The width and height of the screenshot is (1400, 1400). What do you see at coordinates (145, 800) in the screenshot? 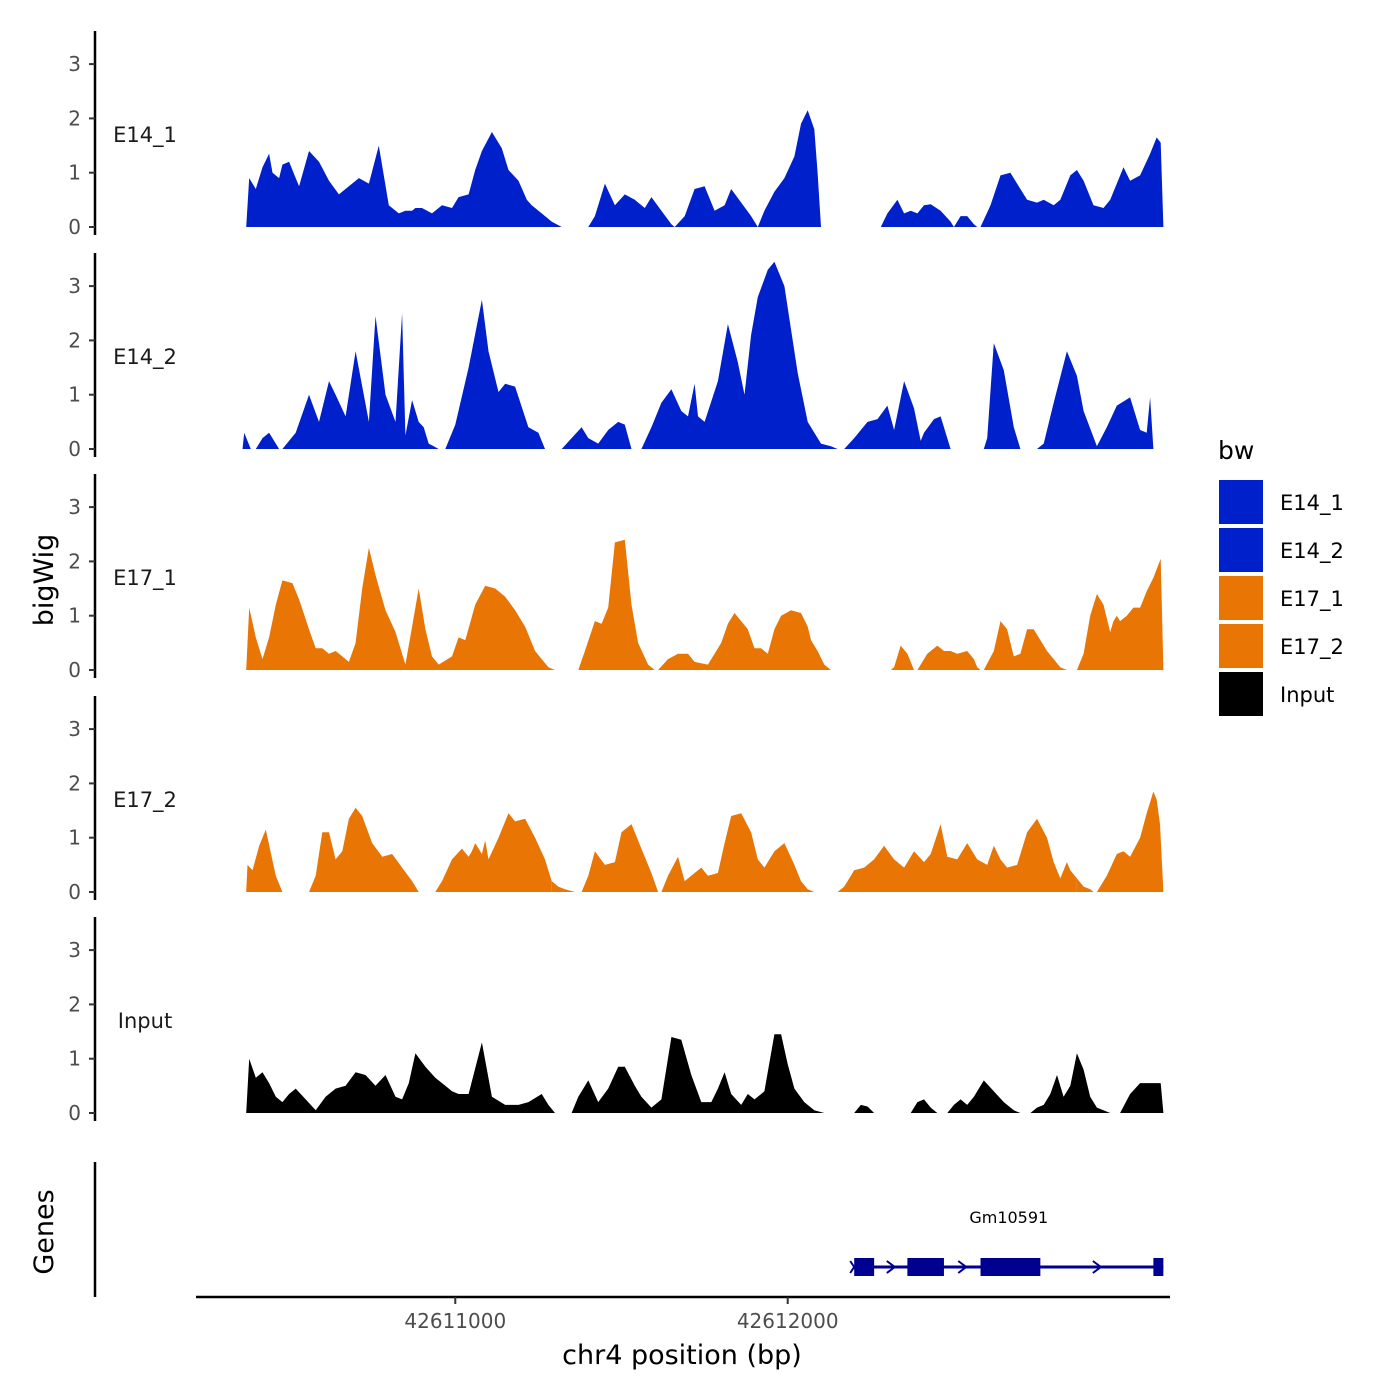
I see `track-label: E17_2` at bounding box center [145, 800].